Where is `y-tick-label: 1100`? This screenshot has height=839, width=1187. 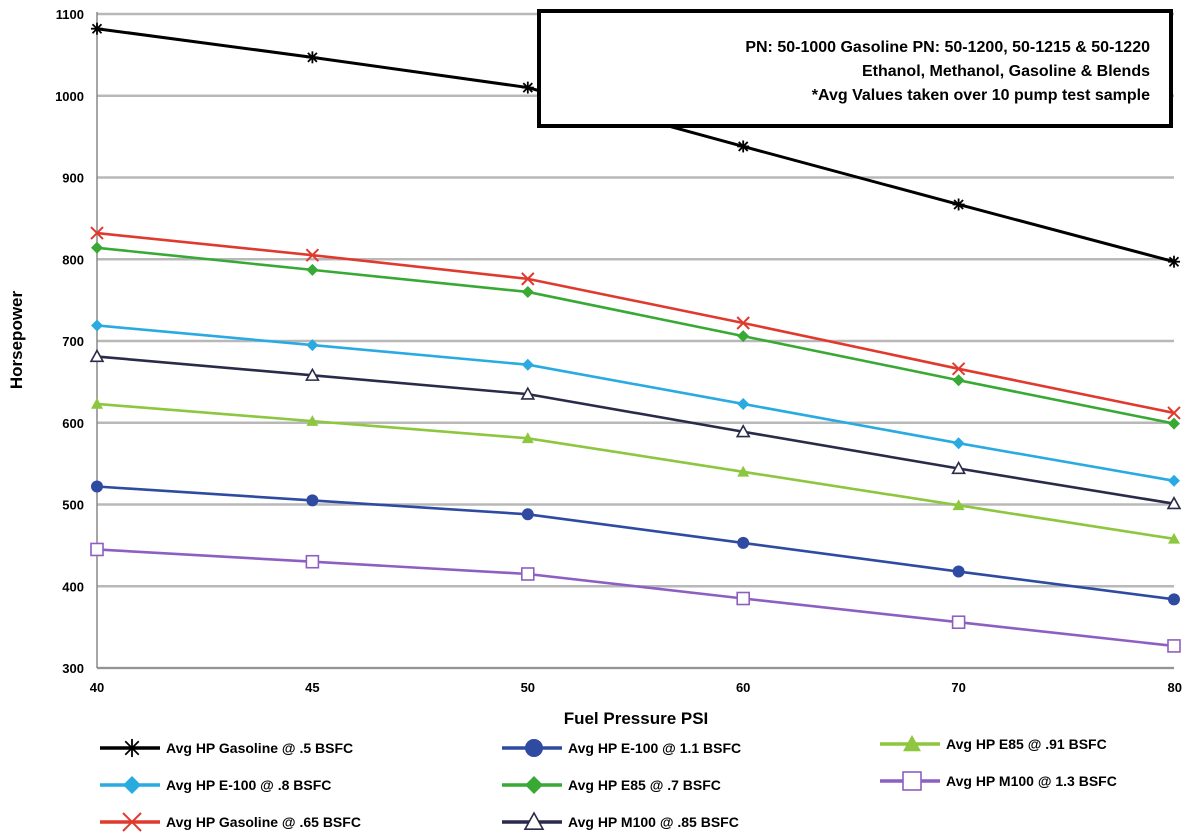 y-tick-label: 1100 is located at coordinates (70, 14).